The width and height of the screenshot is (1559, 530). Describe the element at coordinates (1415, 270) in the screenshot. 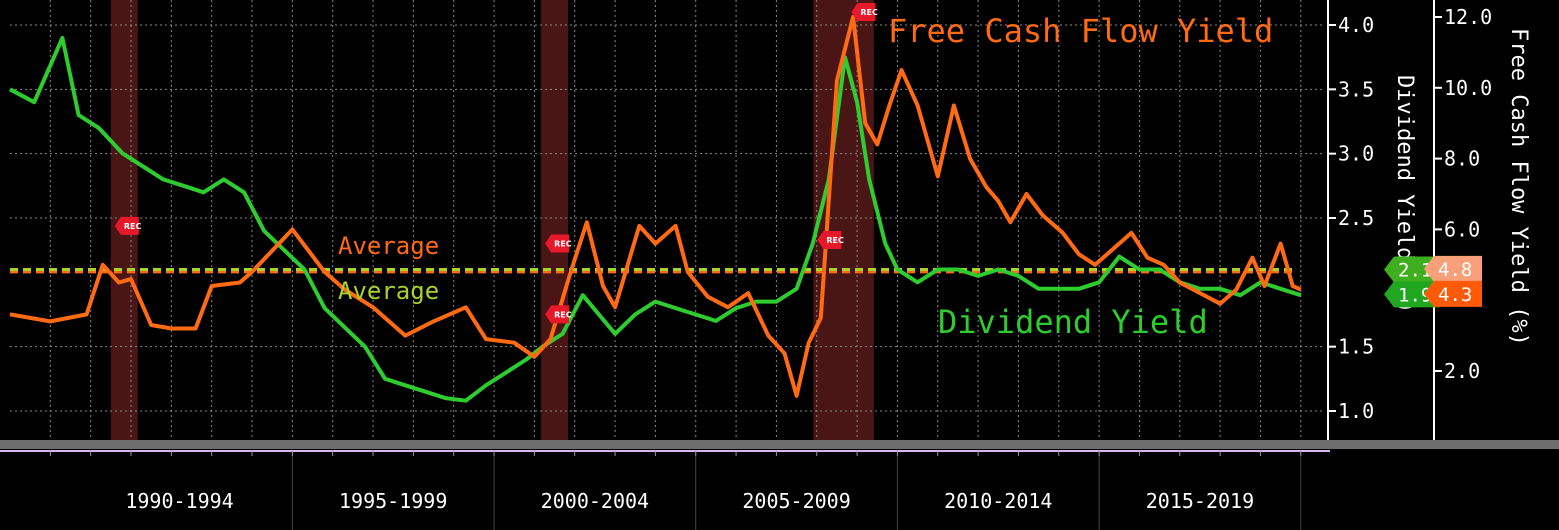

I see `svg-text: 2.1` at that location.